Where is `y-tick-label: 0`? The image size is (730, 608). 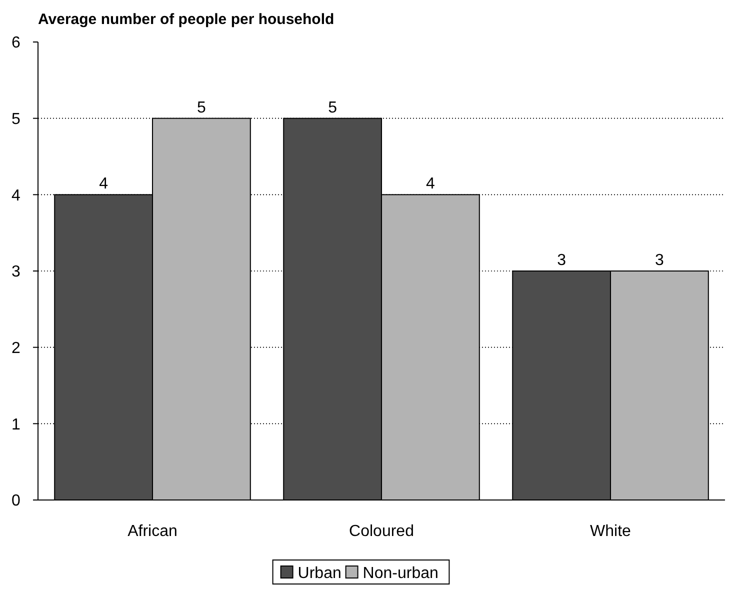 y-tick-label: 0 is located at coordinates (16, 501).